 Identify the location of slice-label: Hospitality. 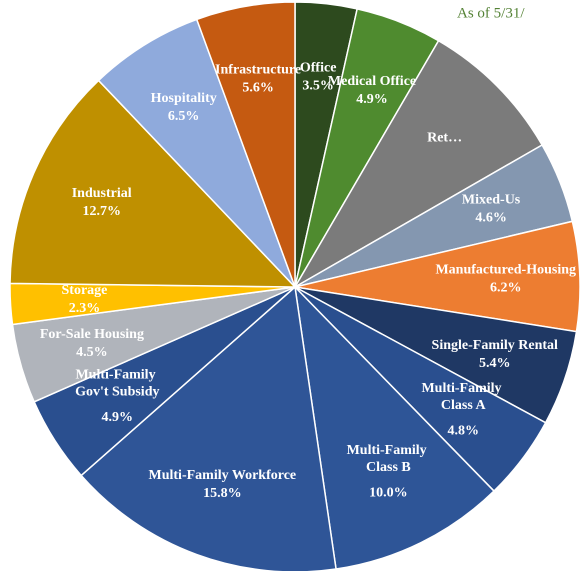
(184, 98).